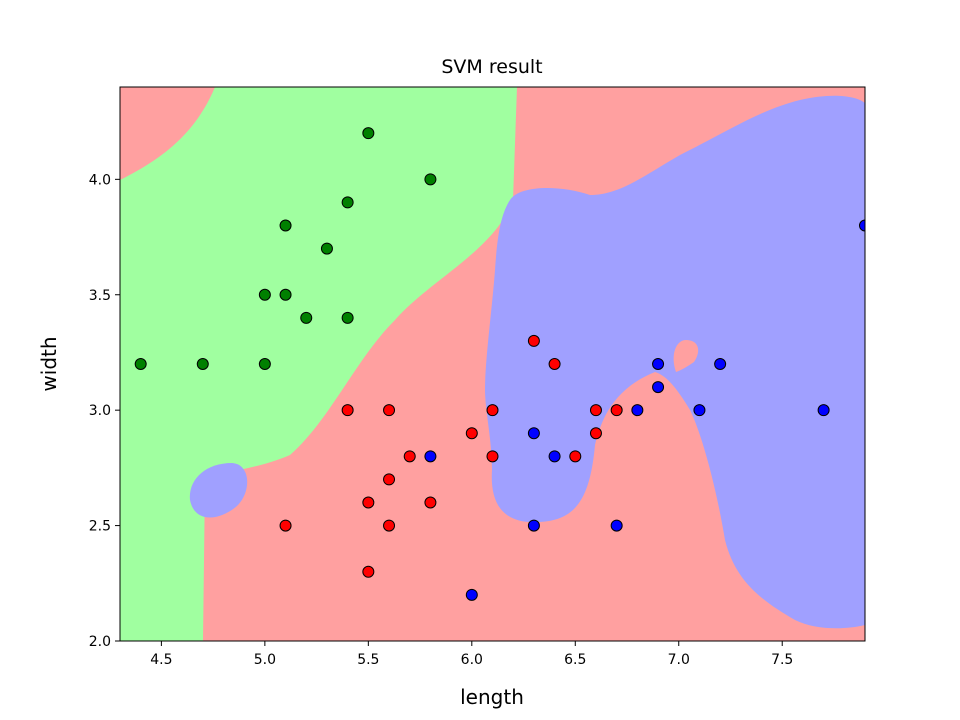  Describe the element at coordinates (686, 356) in the screenshot. I see `region-red-island` at that location.